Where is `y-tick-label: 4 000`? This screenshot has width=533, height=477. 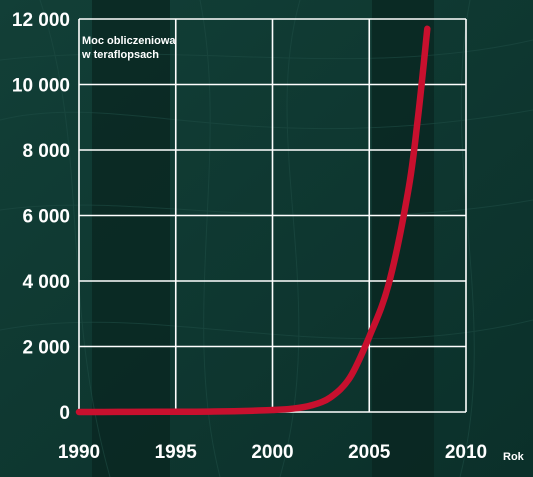
y-tick-label: 4 000 is located at coordinates (46, 282).